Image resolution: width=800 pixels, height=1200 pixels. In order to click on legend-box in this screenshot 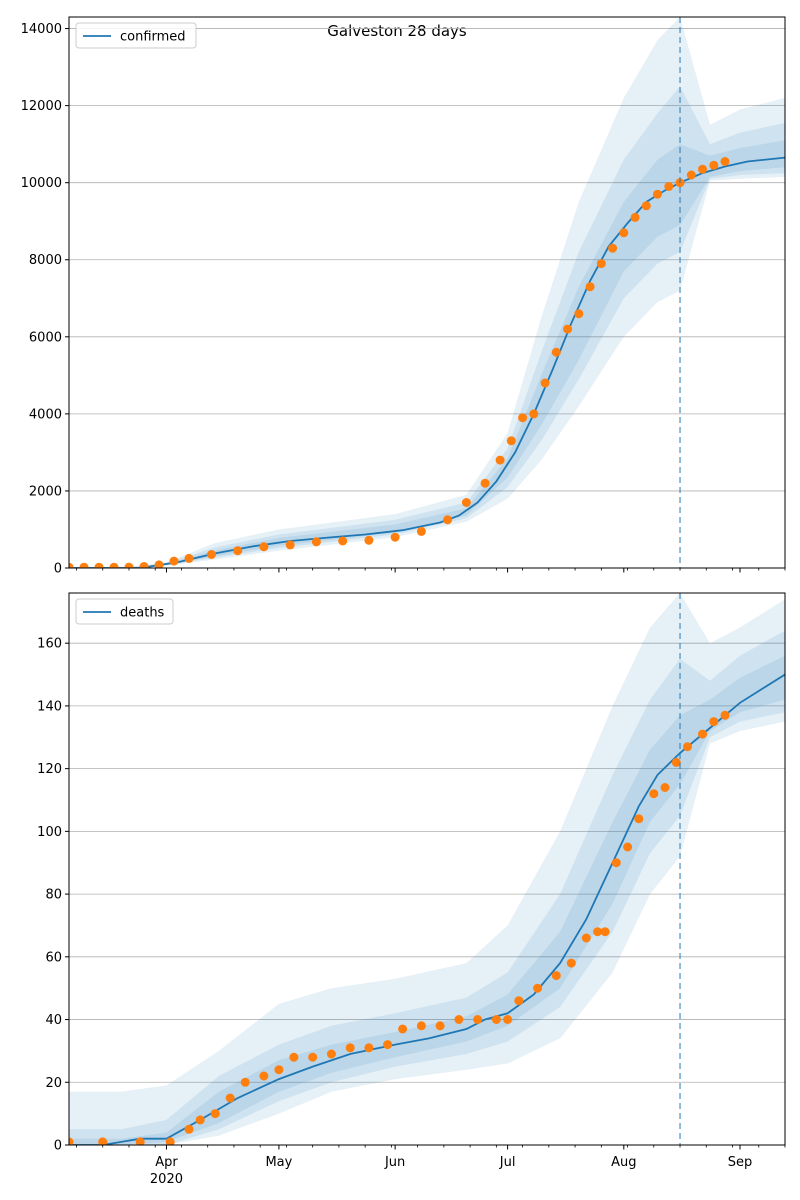, I will do `click(124, 611)`.